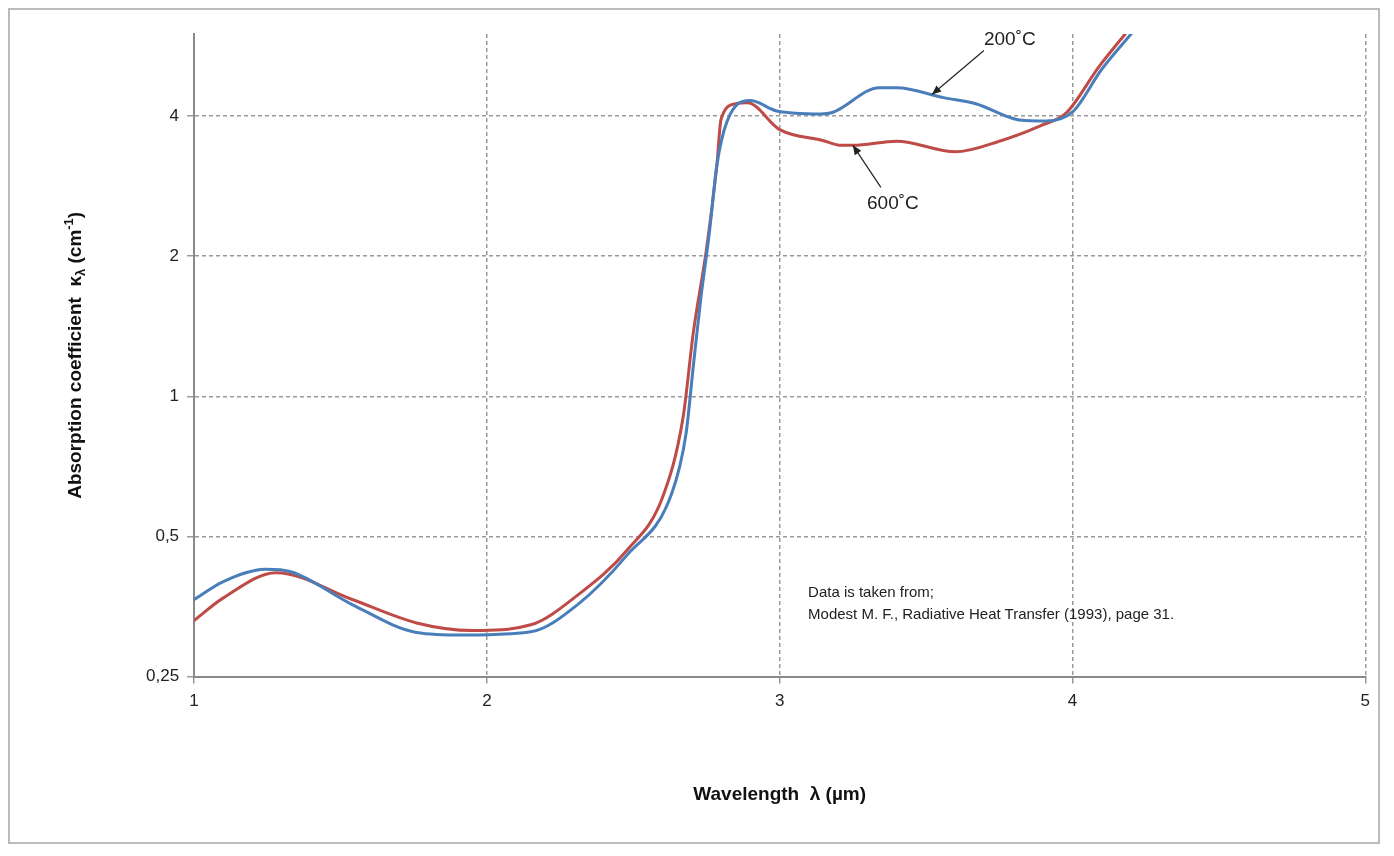 The image size is (1394, 856). Describe the element at coordinates (174, 115) in the screenshot. I see `y-tick-label: 4` at that location.